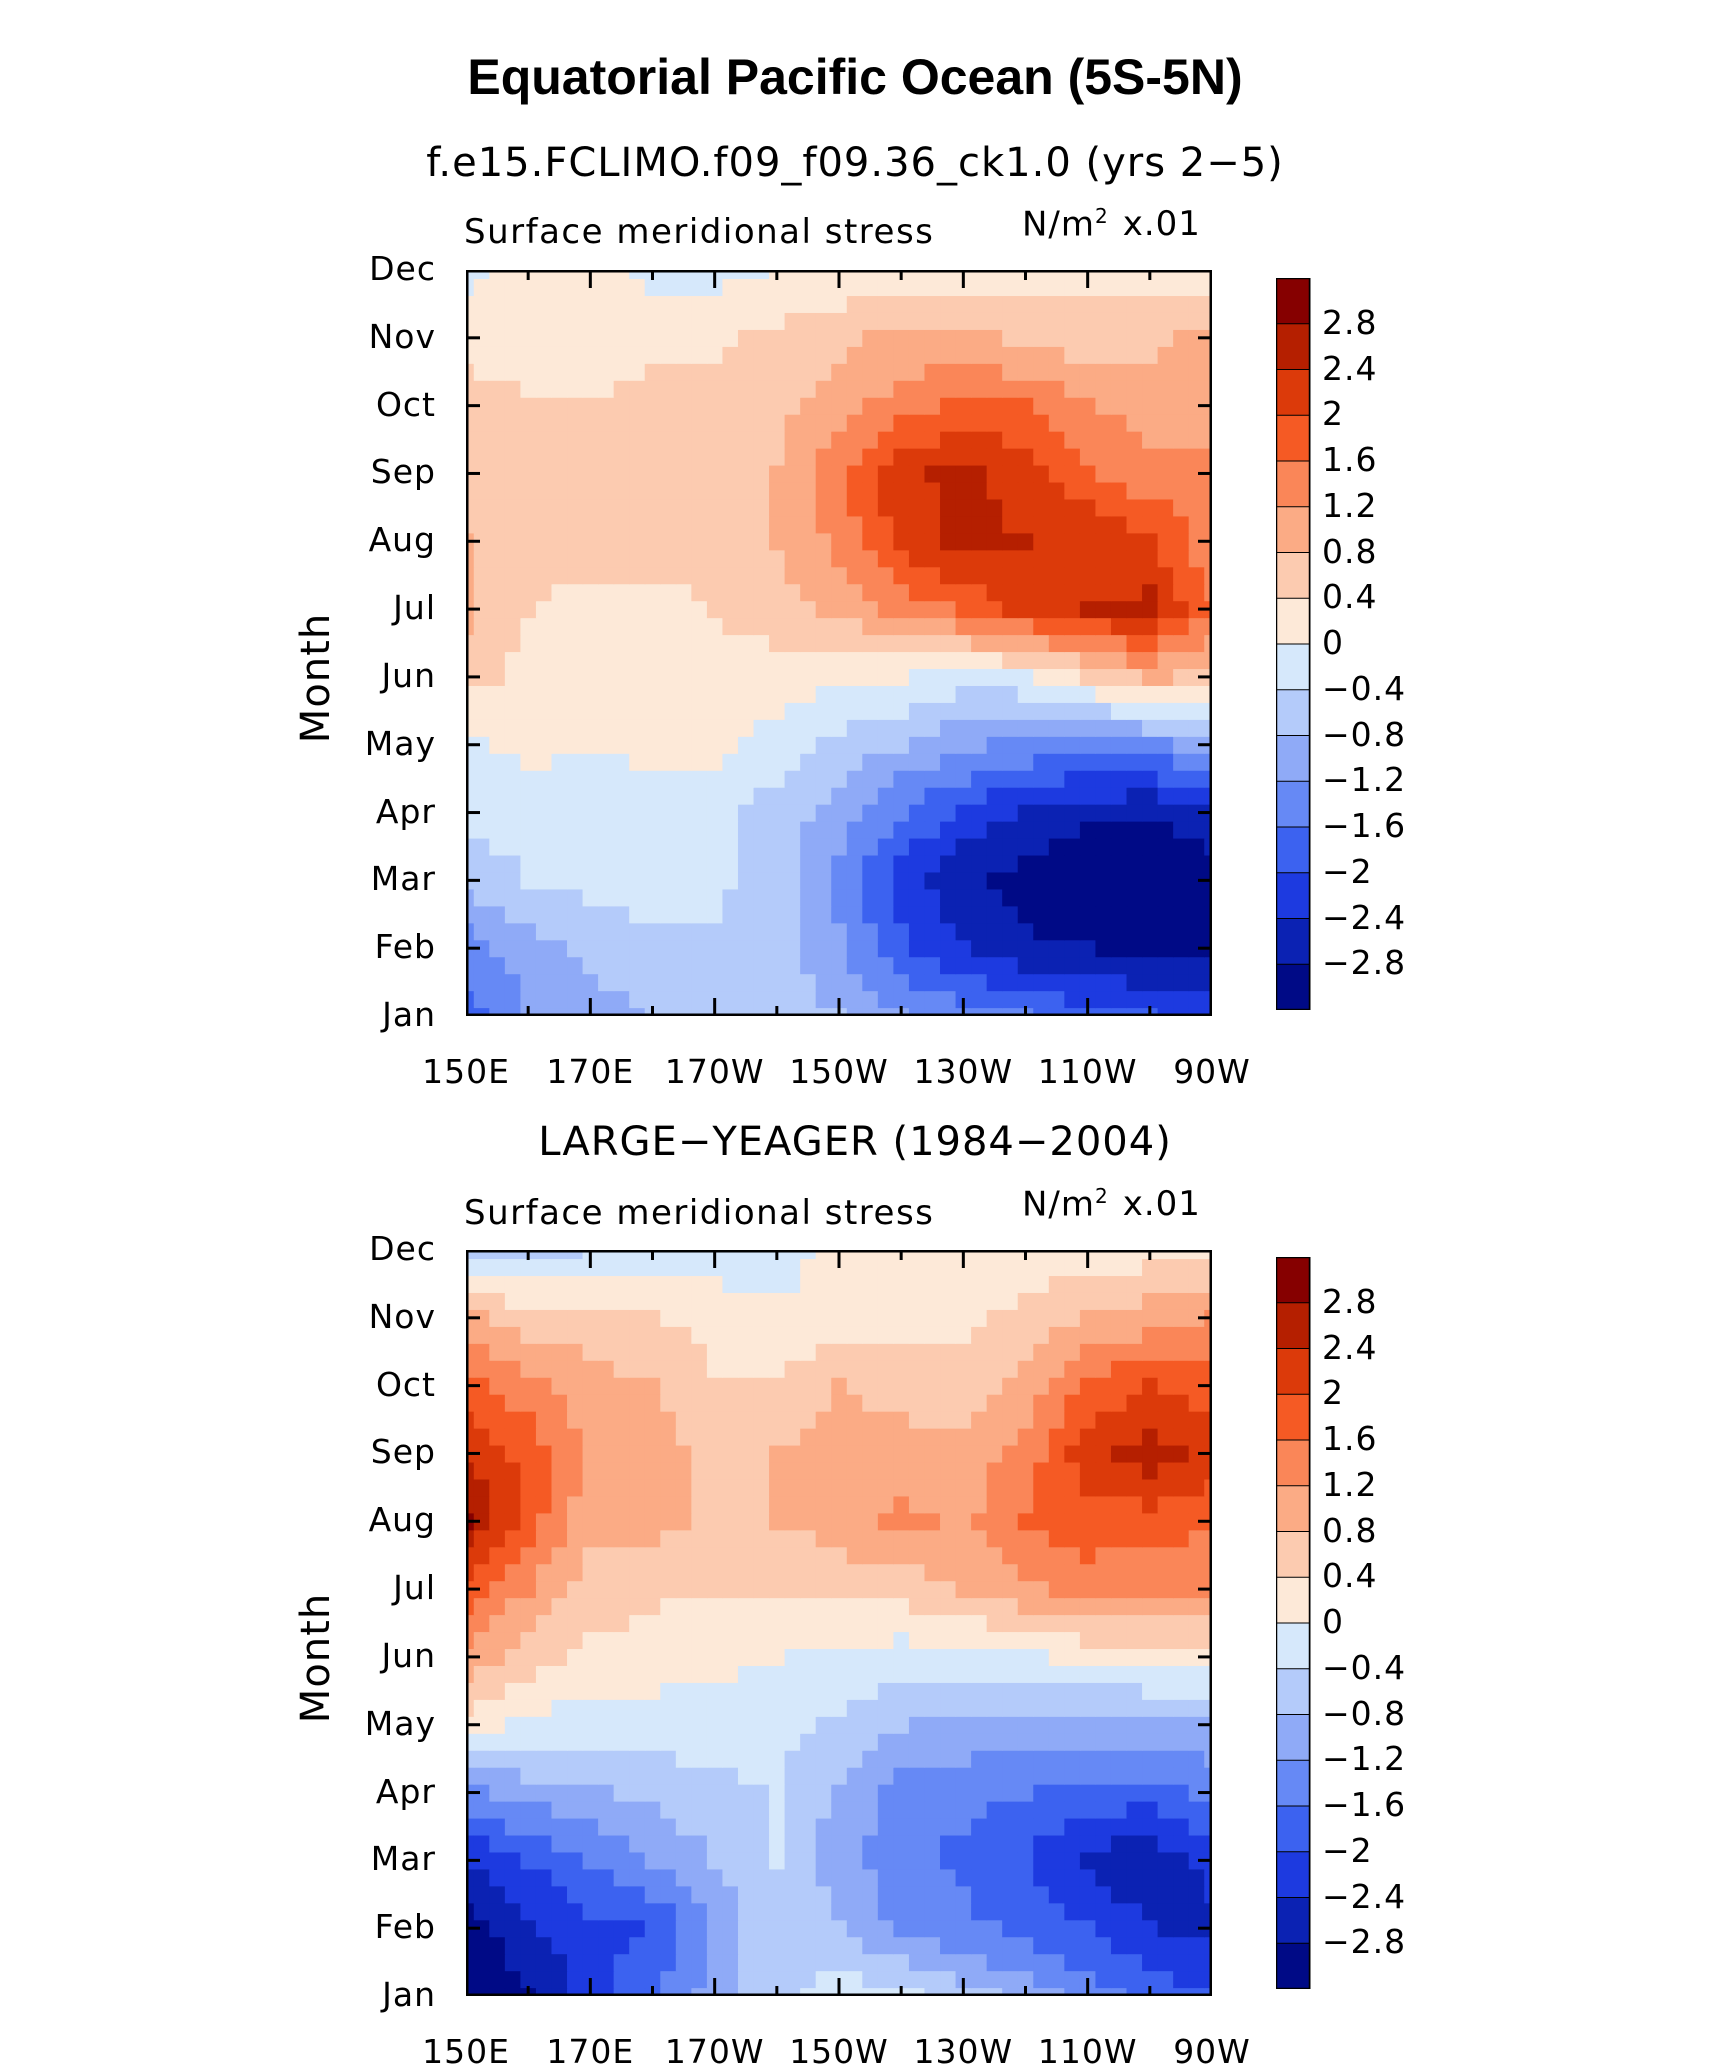  Describe the element at coordinates (1293, 1646) in the screenshot. I see `colorbar-swatch` at that location.